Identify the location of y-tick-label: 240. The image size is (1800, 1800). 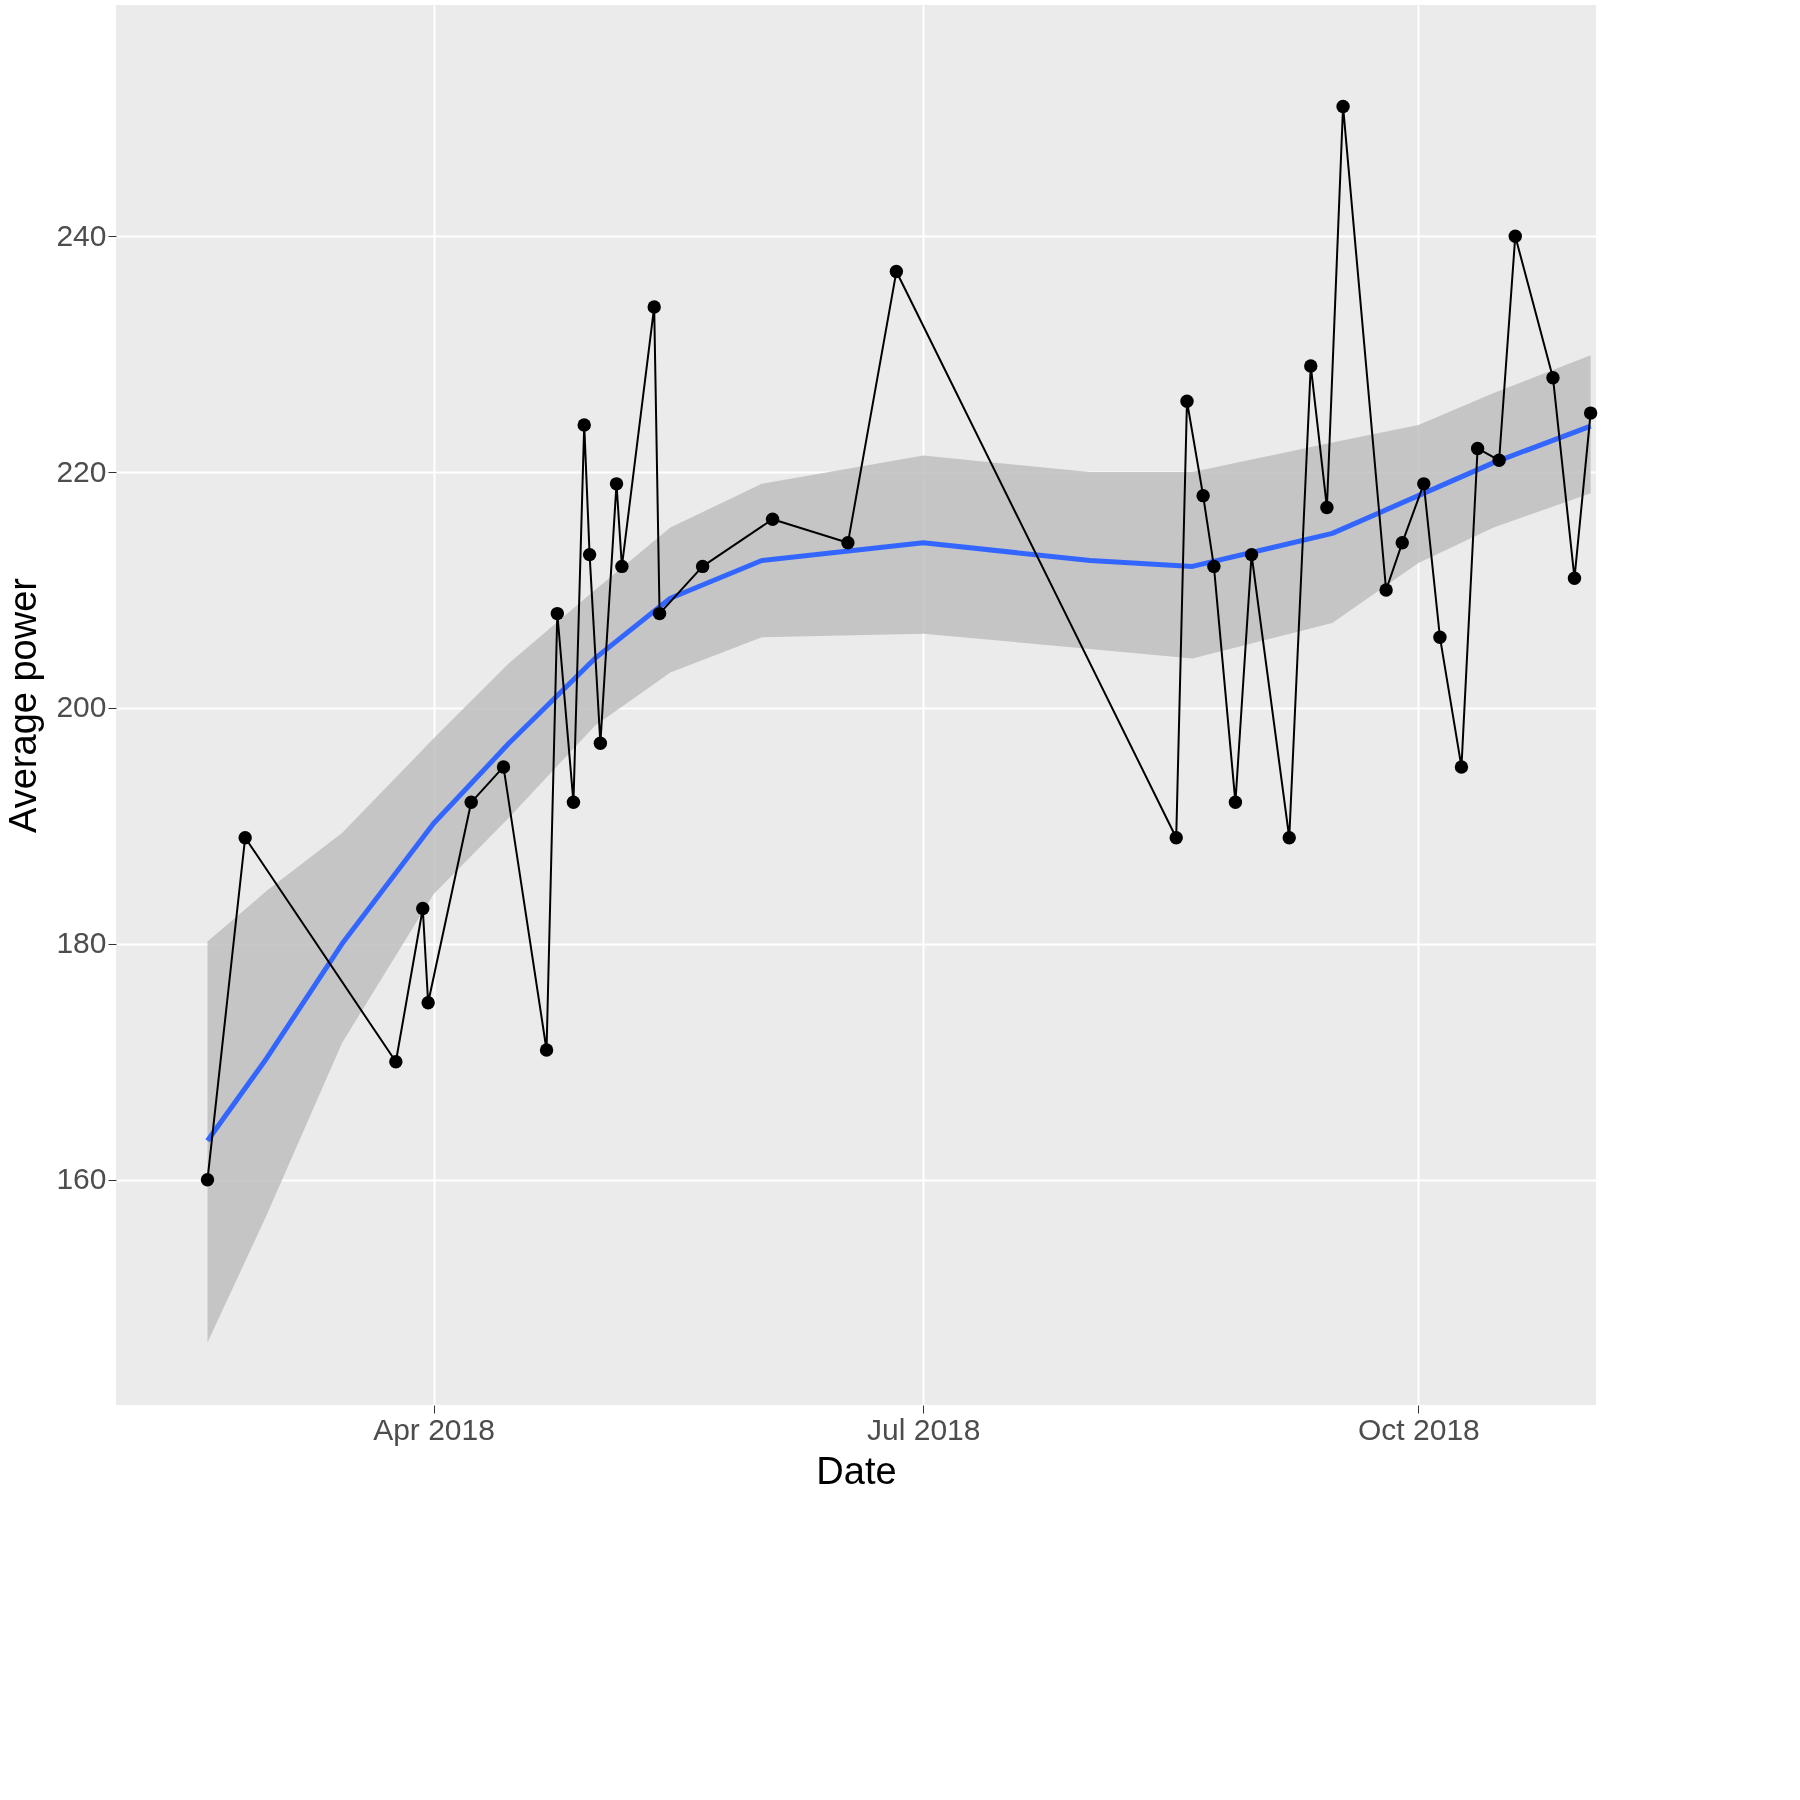
(81, 235).